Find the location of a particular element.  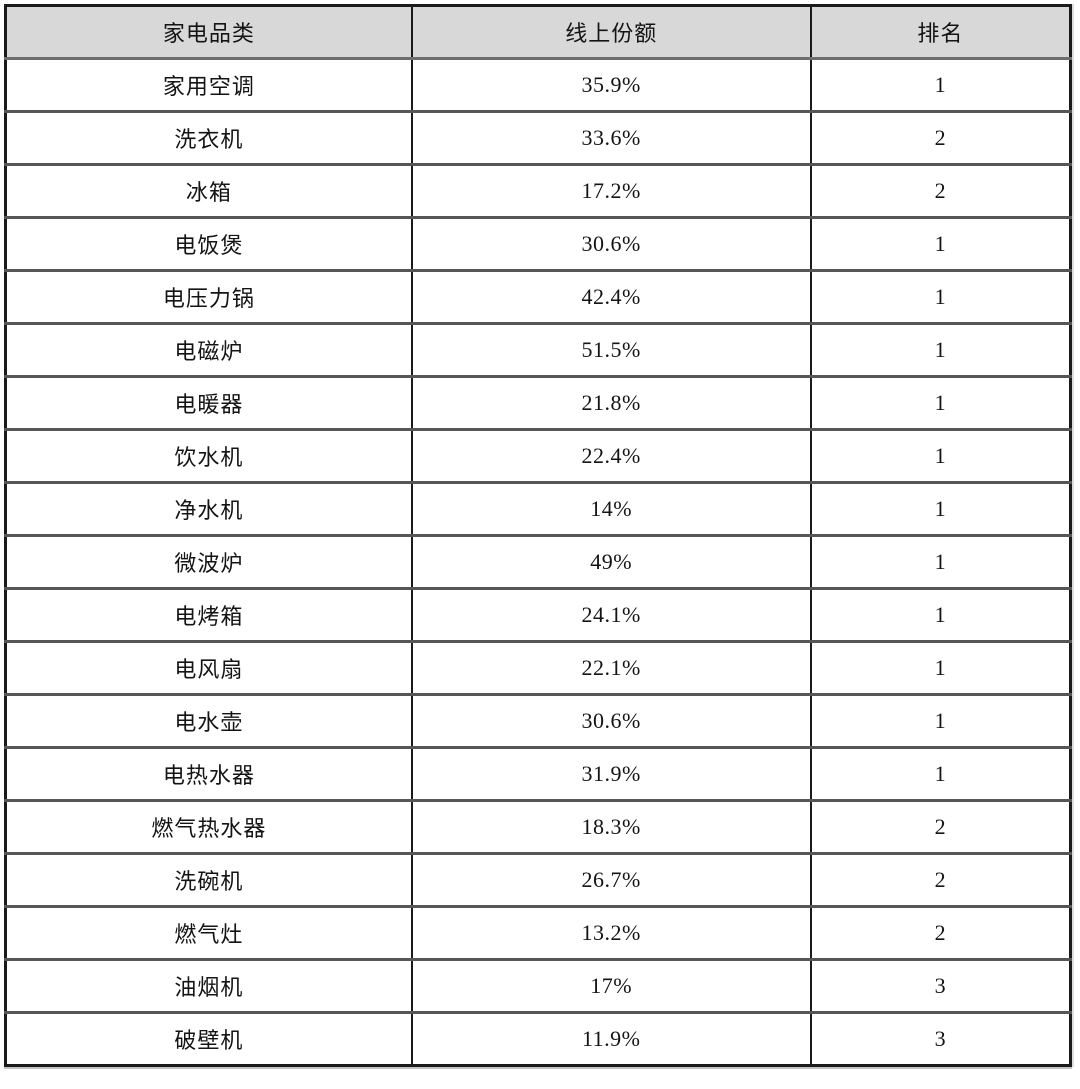

table-row: 电烤箱 24.1% 1 is located at coordinates (538, 615).